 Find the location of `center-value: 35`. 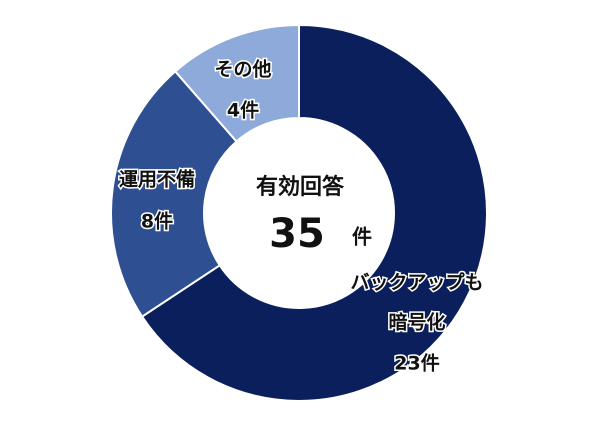

center-value: 35 is located at coordinates (297, 234).